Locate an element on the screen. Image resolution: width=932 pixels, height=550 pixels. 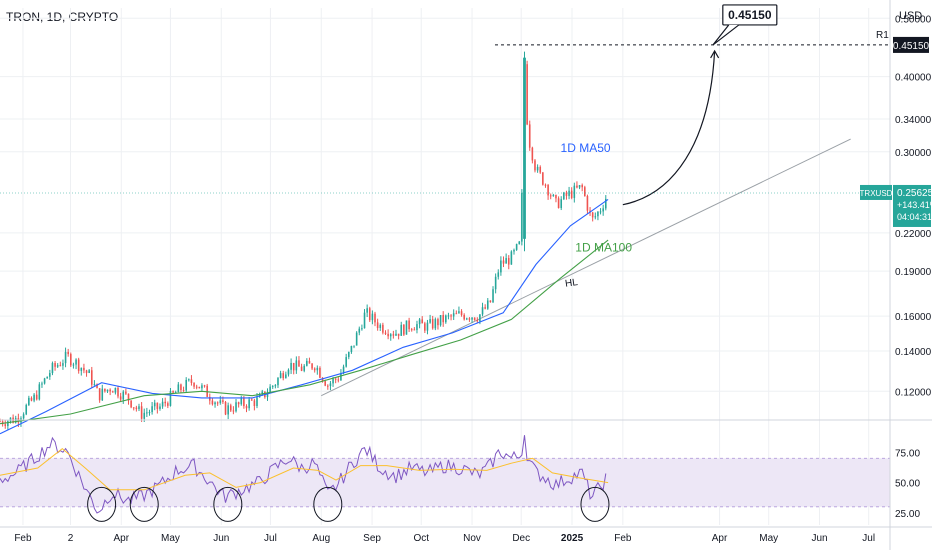
rsi-tick-label: 25.00 is located at coordinates (907, 514).